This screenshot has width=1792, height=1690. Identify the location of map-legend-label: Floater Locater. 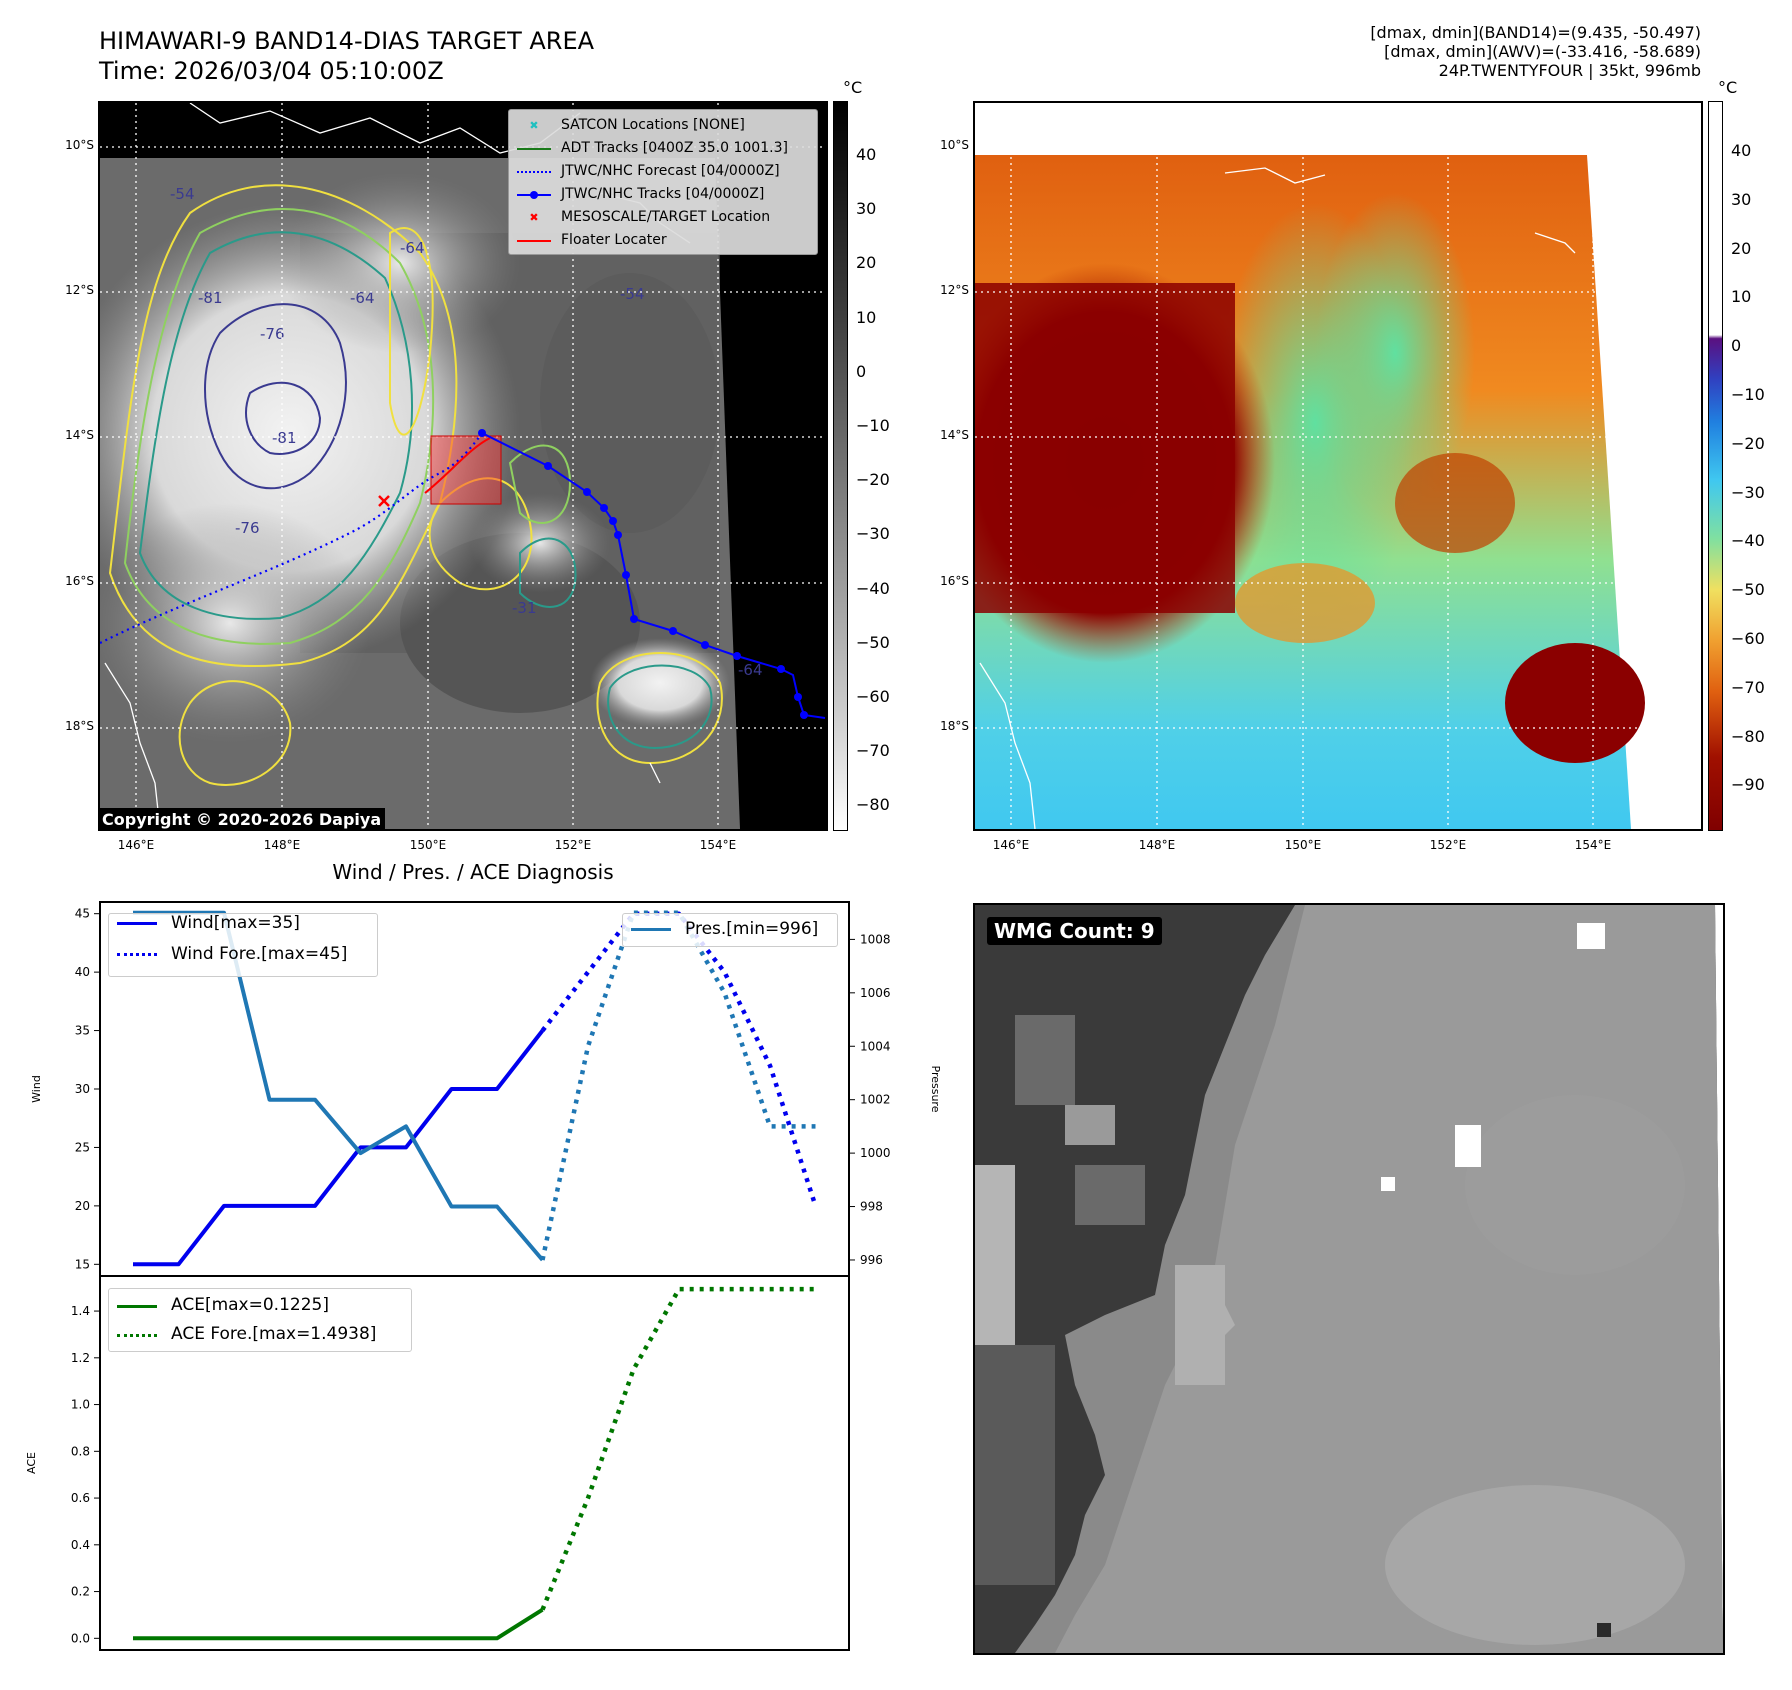
(614, 240).